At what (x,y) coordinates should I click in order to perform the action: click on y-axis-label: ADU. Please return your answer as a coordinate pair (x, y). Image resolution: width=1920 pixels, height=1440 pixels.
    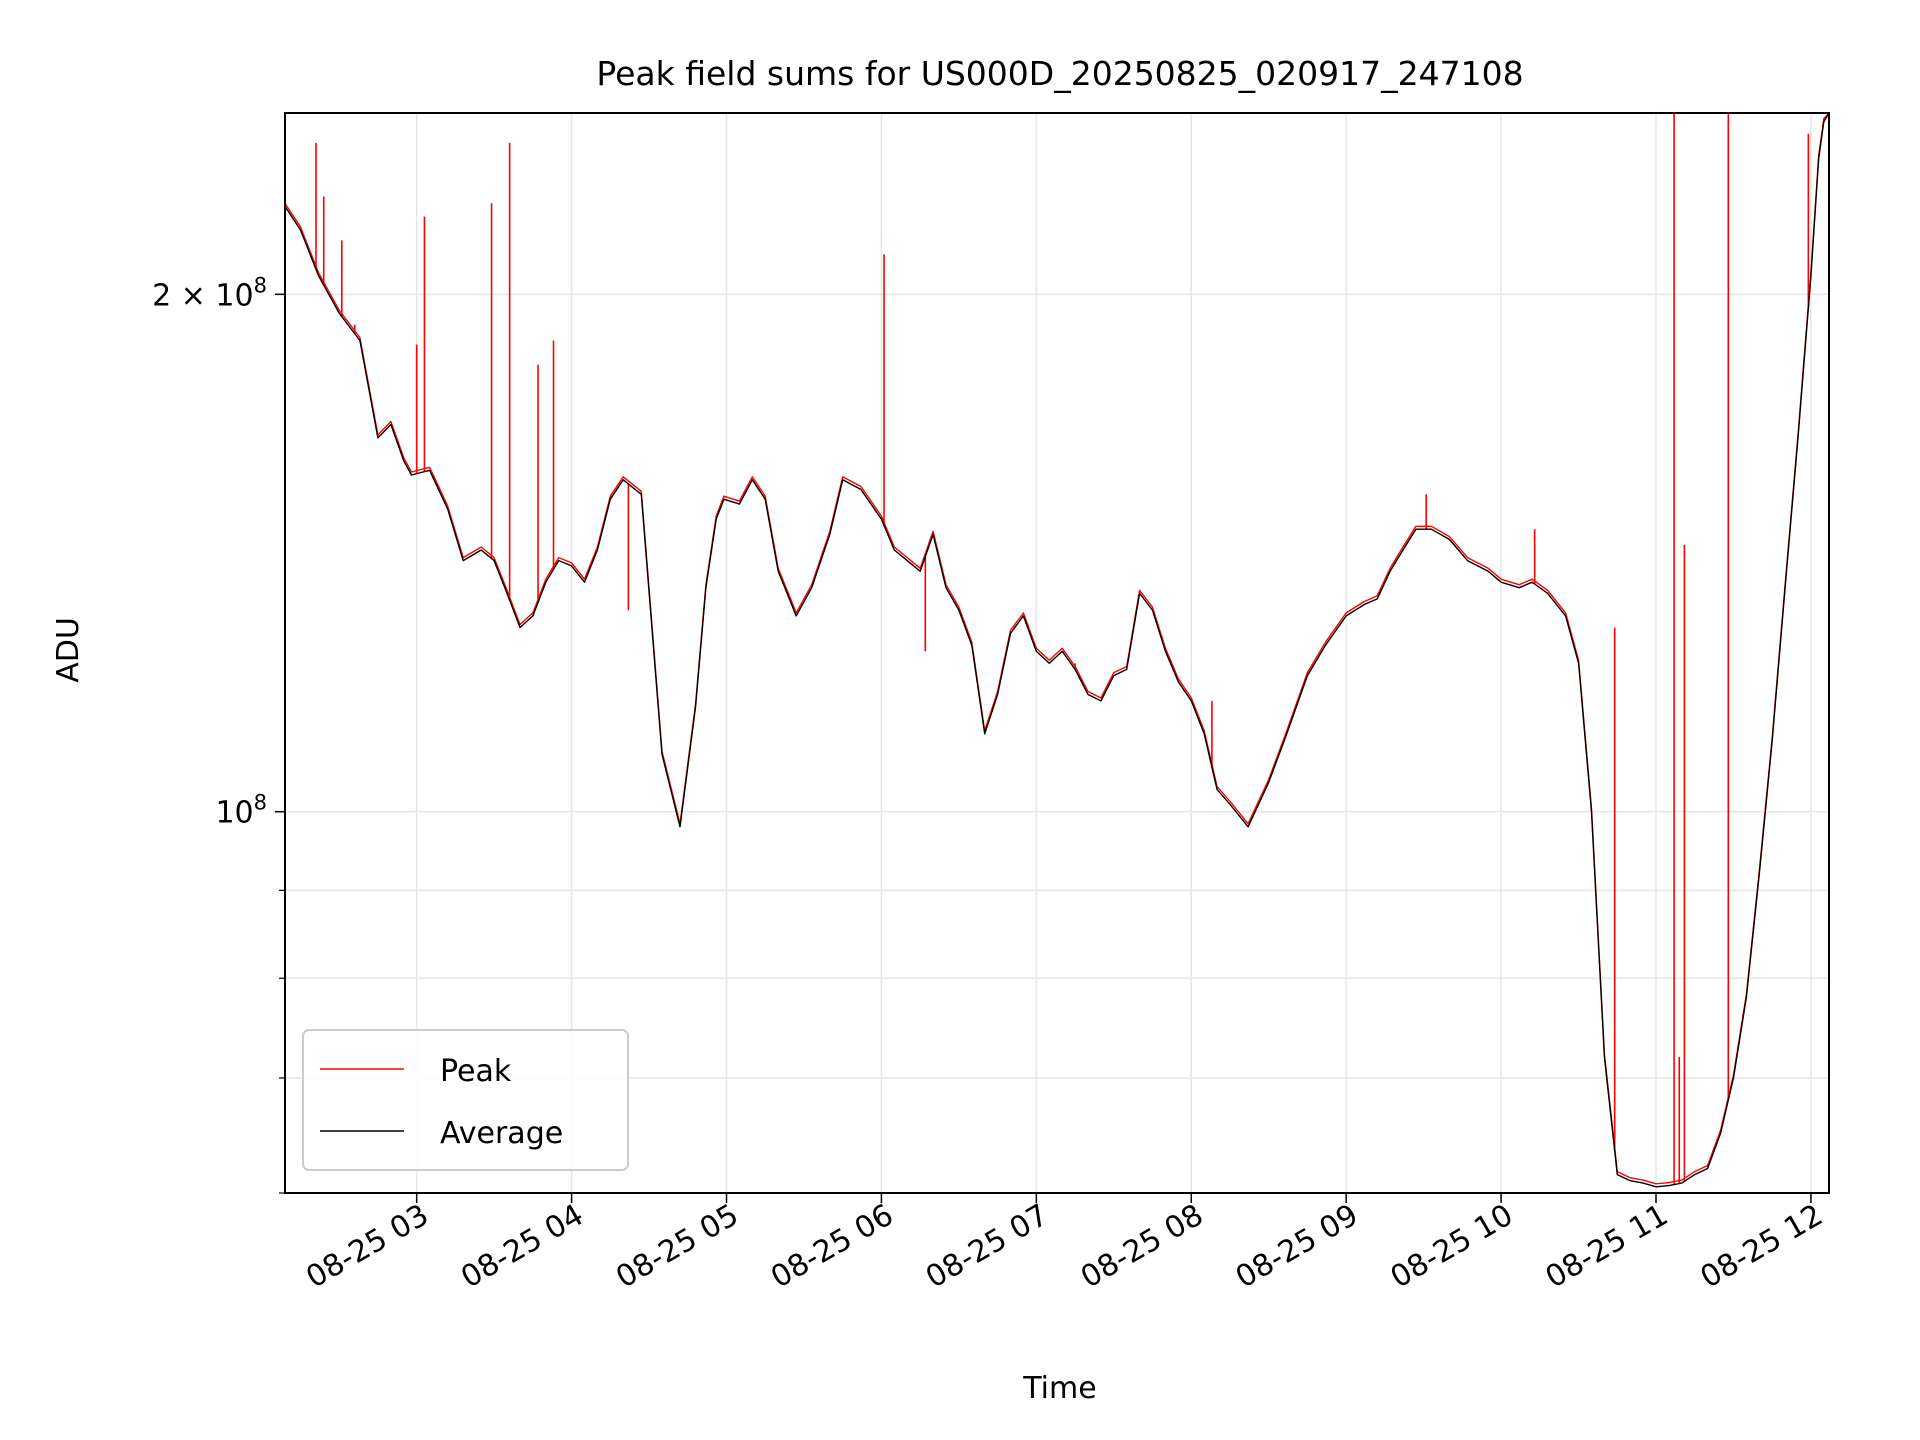
    Looking at the image, I should click on (68, 650).